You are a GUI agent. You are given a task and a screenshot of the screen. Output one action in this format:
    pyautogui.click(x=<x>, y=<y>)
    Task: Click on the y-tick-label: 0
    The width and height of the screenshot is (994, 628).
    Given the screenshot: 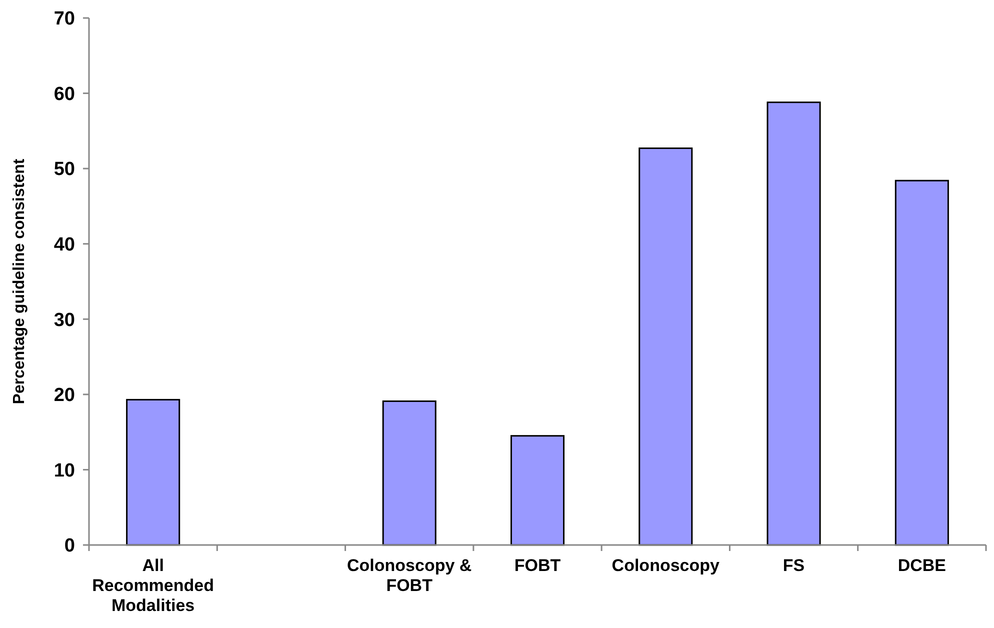 What is the action you would take?
    pyautogui.click(x=69, y=546)
    